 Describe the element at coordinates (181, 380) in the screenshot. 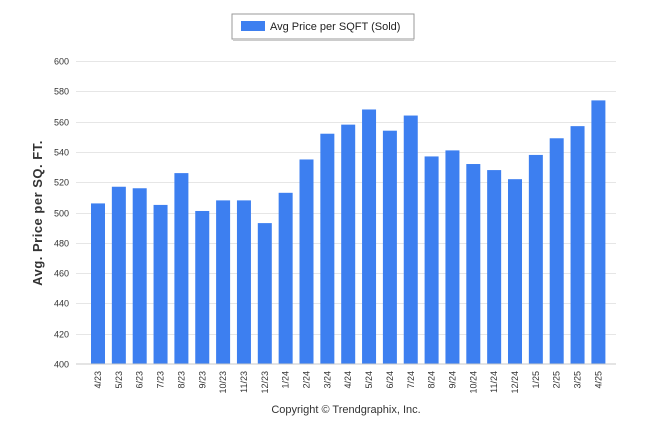

I see `x-tick-label: 8/23` at that location.